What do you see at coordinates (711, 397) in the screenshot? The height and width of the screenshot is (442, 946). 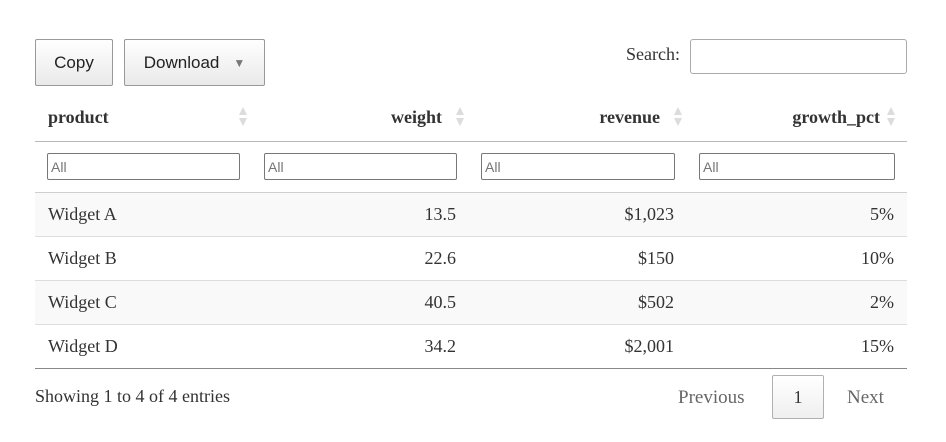 I see `previous-page-button: Previous` at bounding box center [711, 397].